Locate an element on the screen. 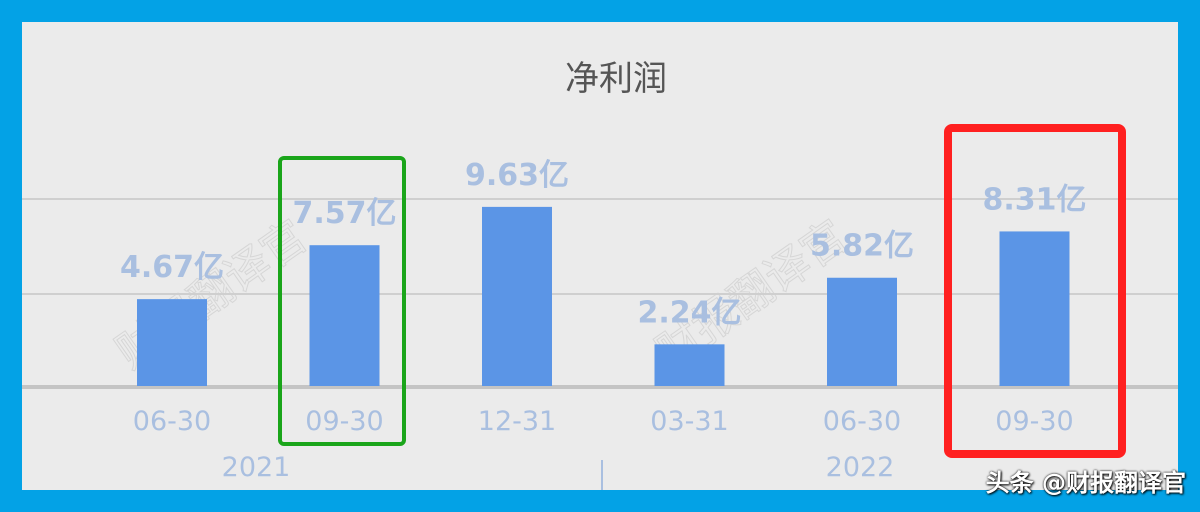  x-tick-label: 03-31 is located at coordinates (689, 421).